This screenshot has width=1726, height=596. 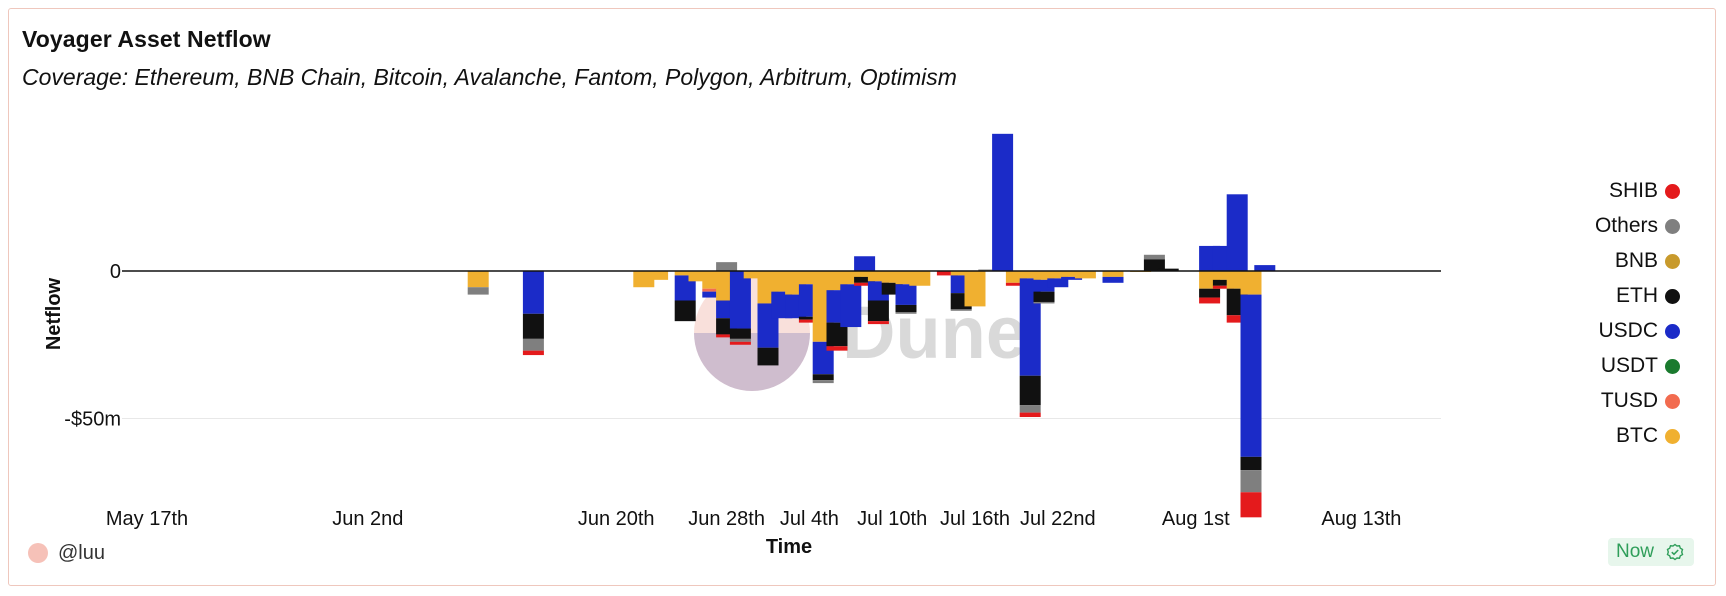 I want to click on legend-item-eth: ETH, so click(x=1600, y=297).